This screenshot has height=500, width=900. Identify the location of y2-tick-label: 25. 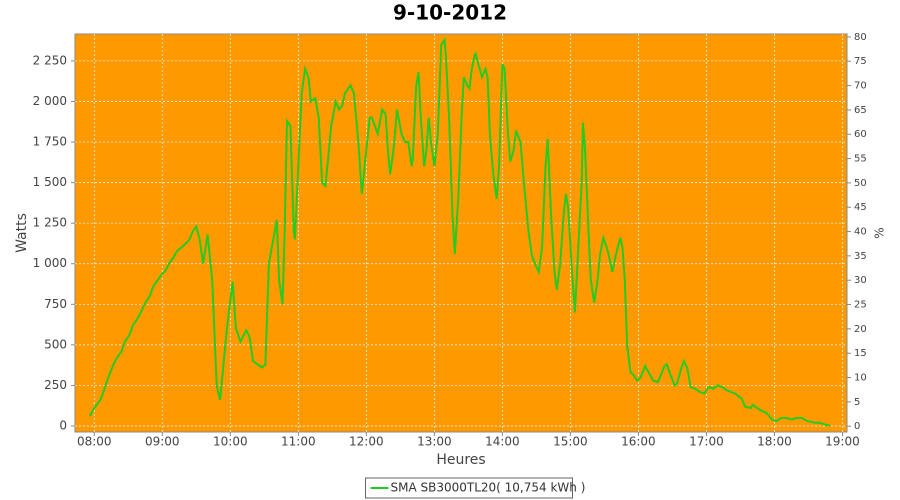
(860, 305).